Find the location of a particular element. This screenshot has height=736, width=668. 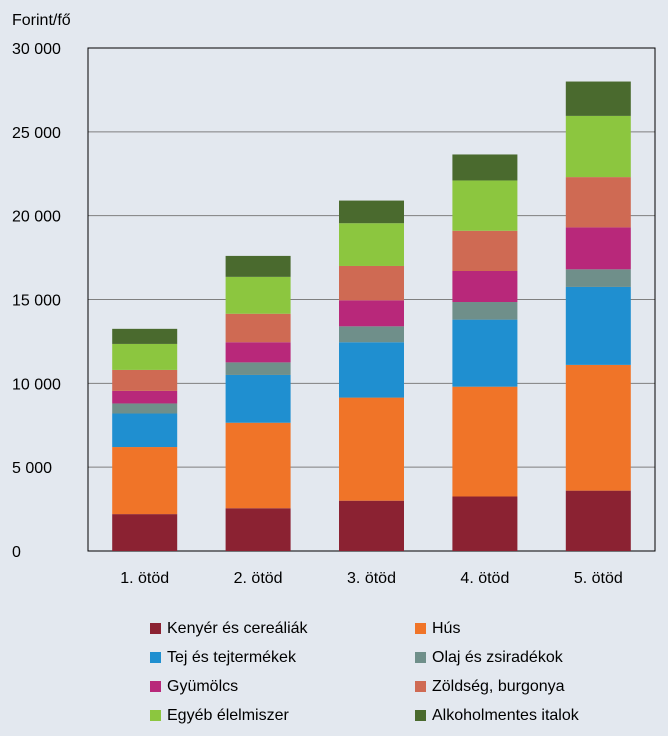

legend-item: Alkoholmentes italok is located at coordinates (522, 715).